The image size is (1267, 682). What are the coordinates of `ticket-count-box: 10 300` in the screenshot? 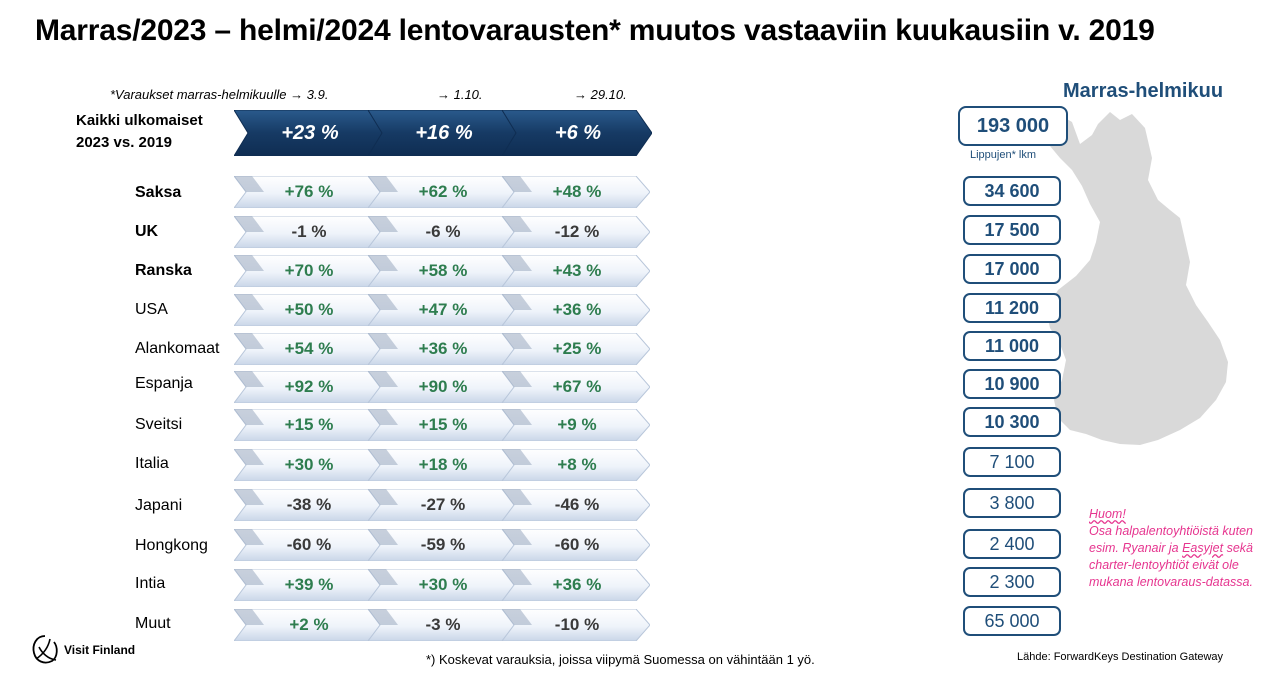 It's located at (1012, 422).